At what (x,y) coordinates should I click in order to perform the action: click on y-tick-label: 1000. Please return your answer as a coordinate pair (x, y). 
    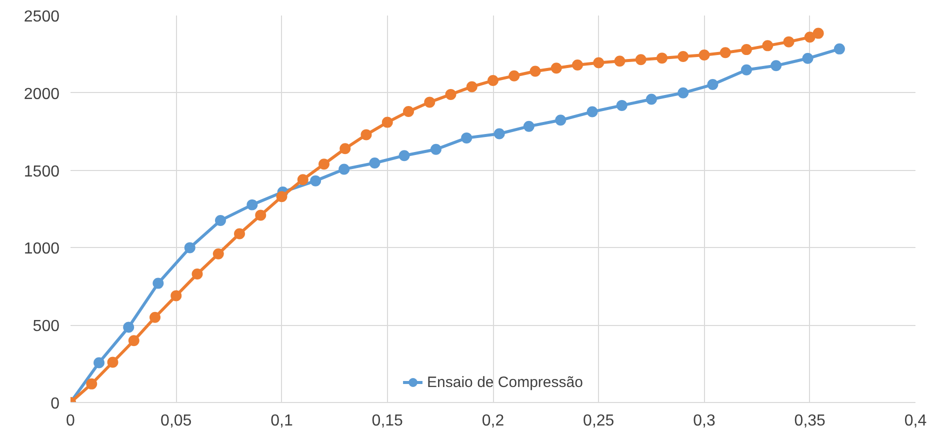
    Looking at the image, I should click on (42, 249).